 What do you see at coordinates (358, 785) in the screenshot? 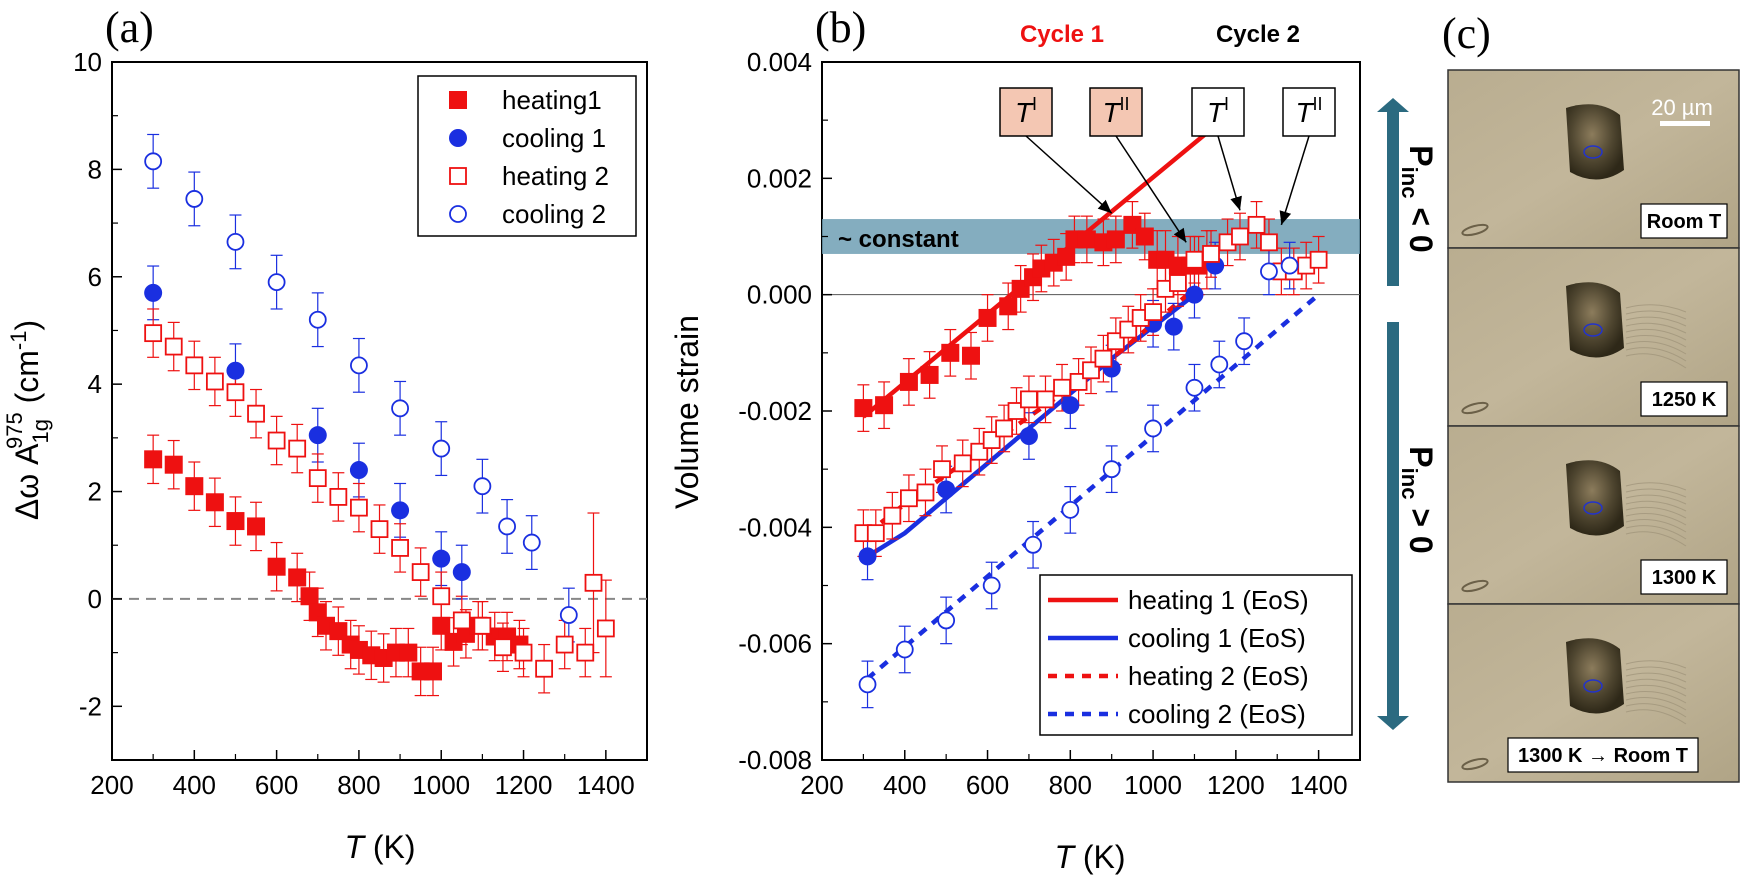
I see `x-tick-label: 800` at bounding box center [358, 785].